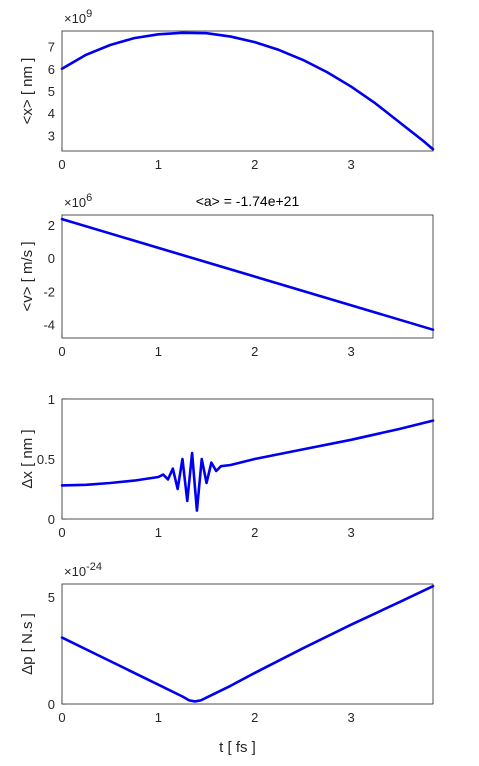 This screenshot has width=479, height=766. I want to click on y-tick-label: 3, so click(51, 135).